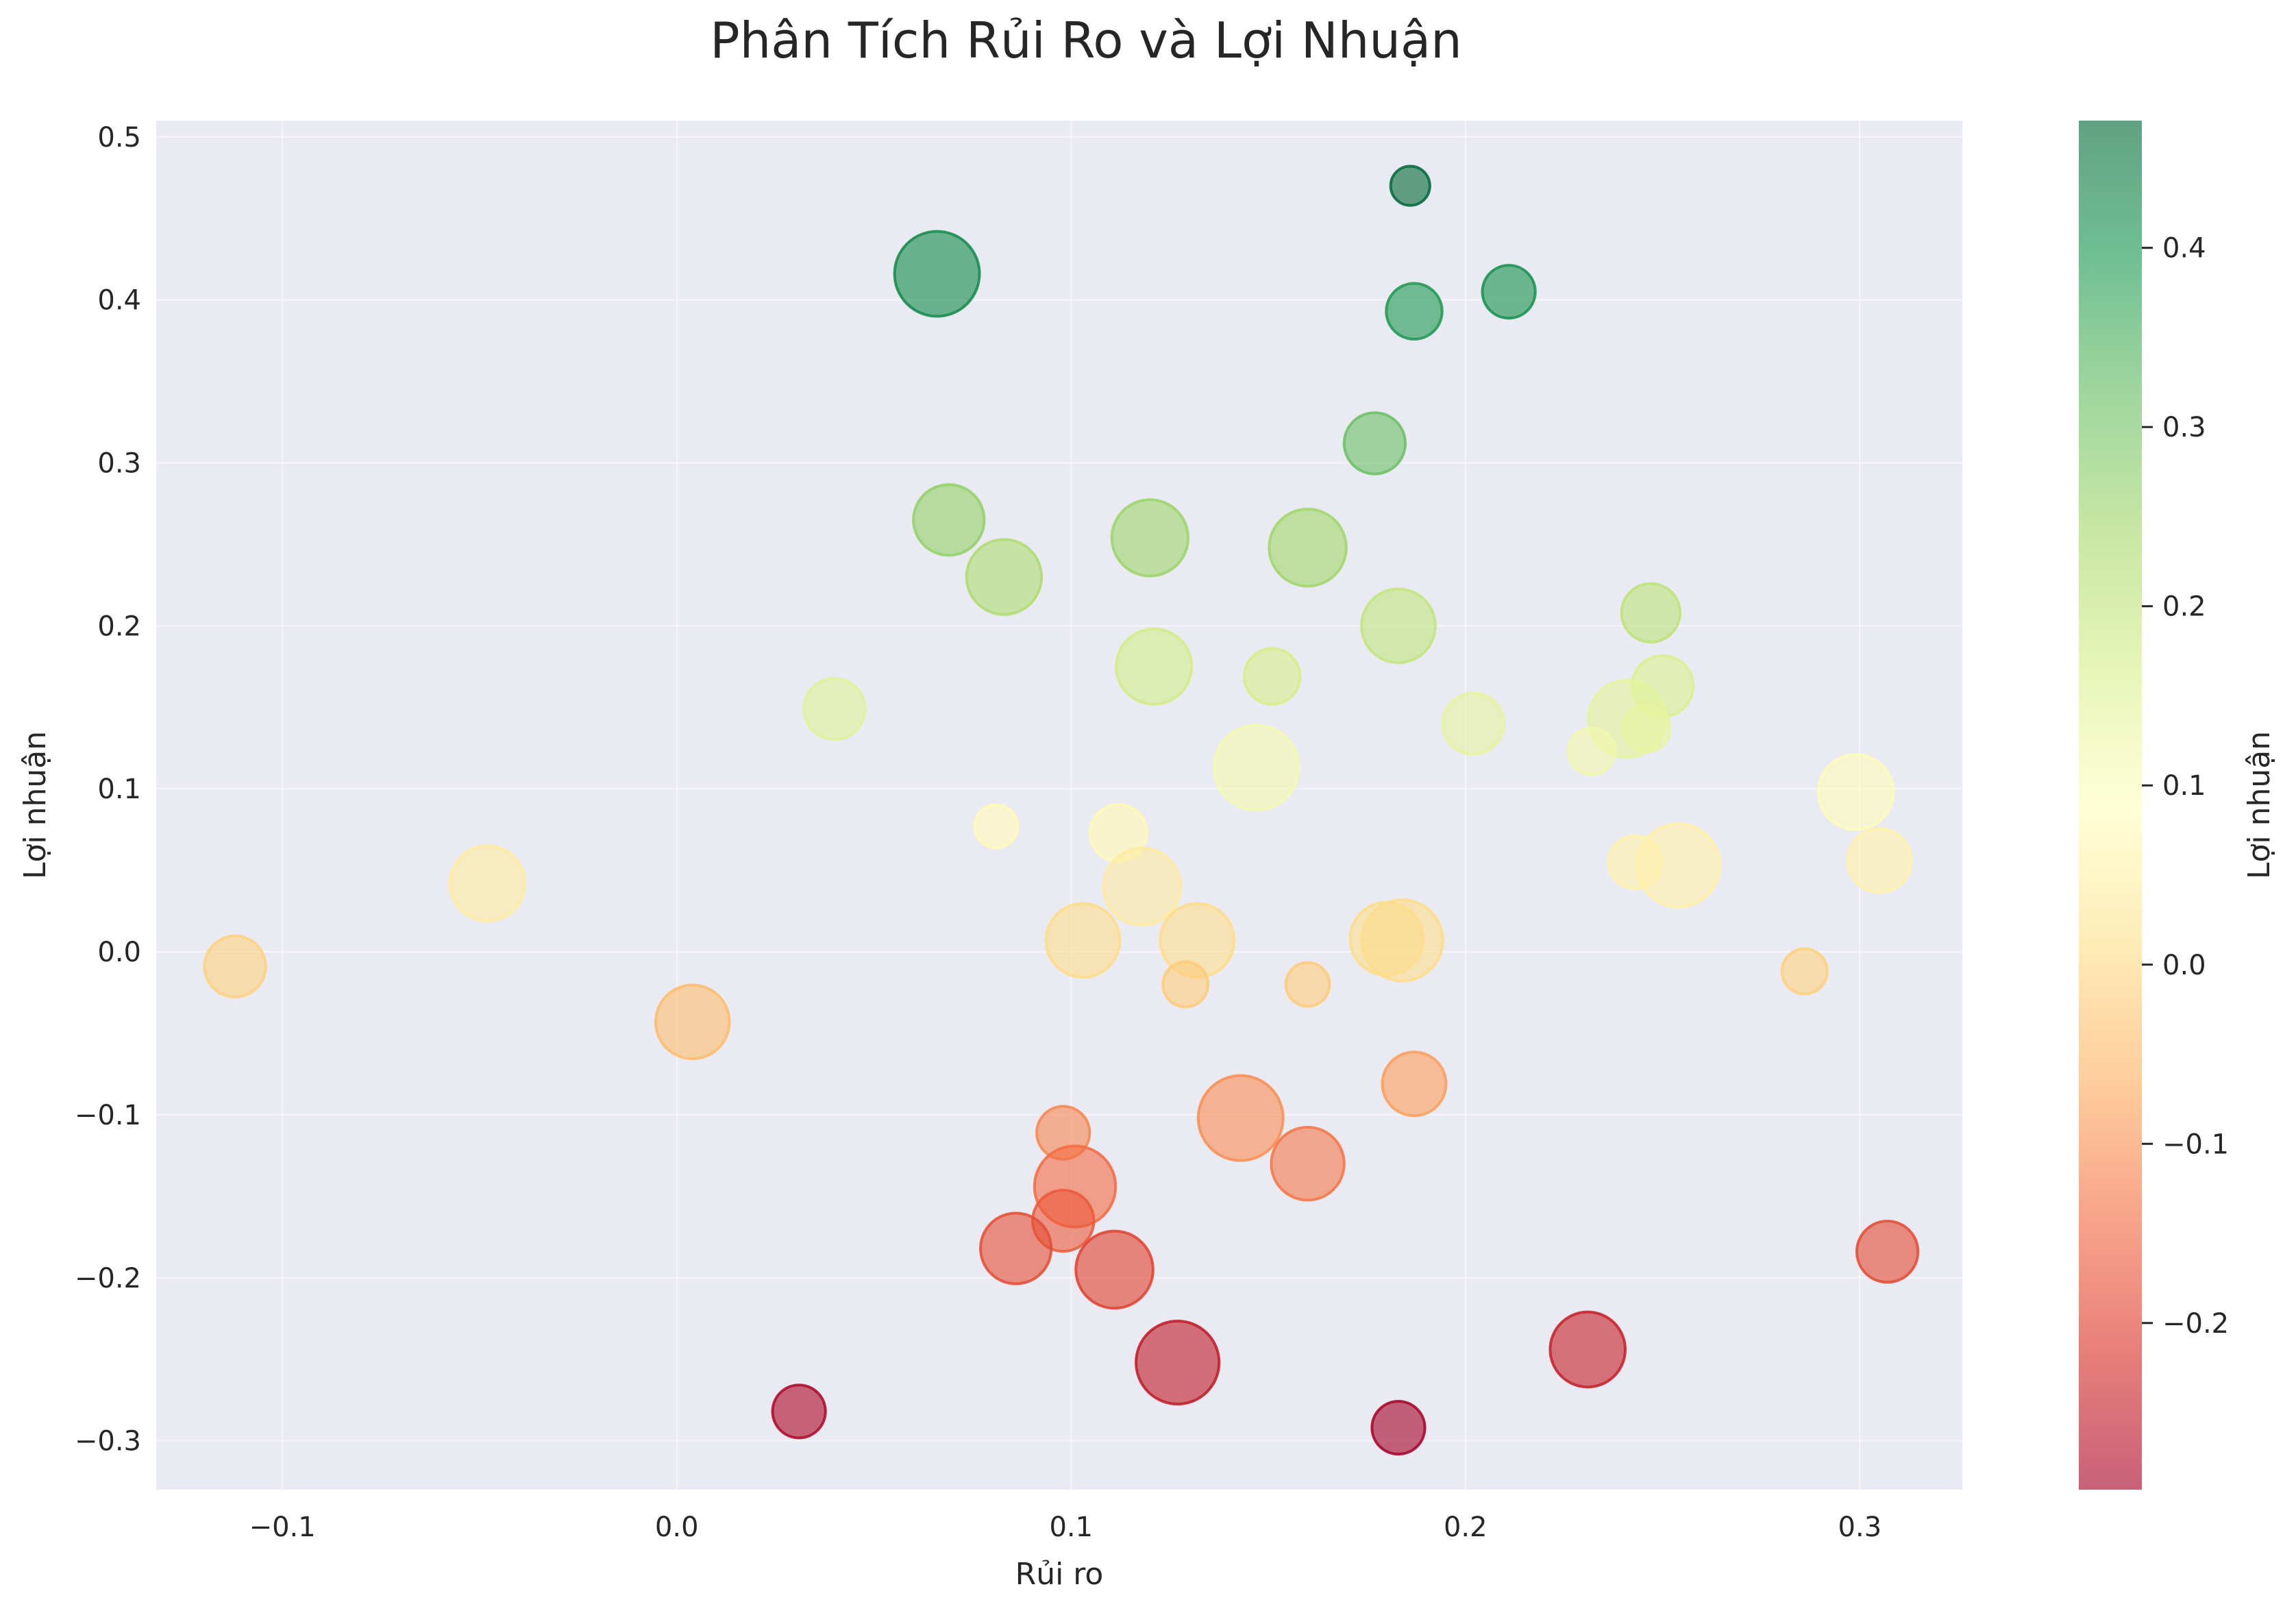 The height and width of the screenshot is (1613, 2296). What do you see at coordinates (119, 137) in the screenshot?
I see `y-tick-label: 0.5` at bounding box center [119, 137].